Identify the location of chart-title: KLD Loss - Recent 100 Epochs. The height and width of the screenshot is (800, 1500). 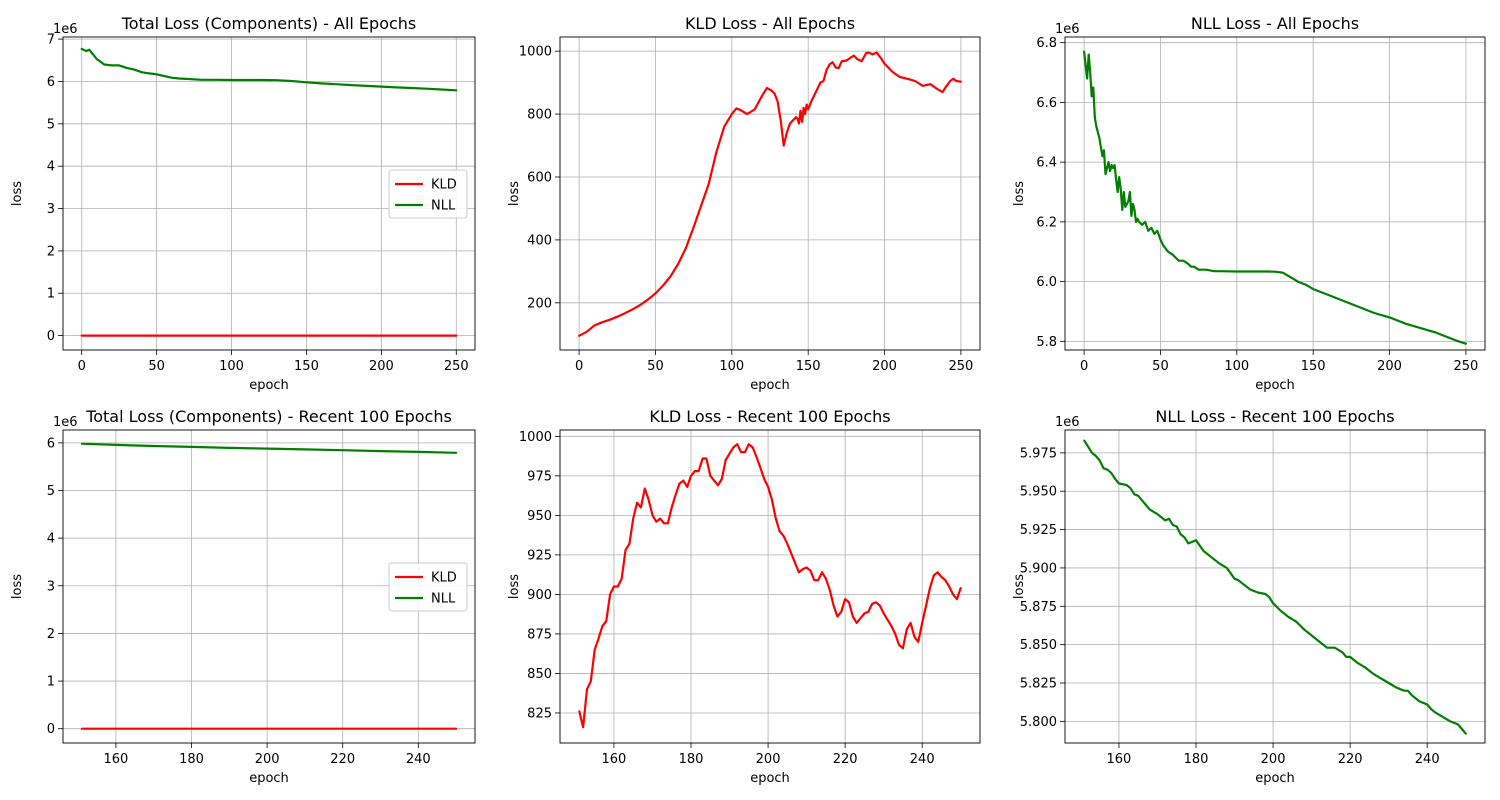
(769, 416).